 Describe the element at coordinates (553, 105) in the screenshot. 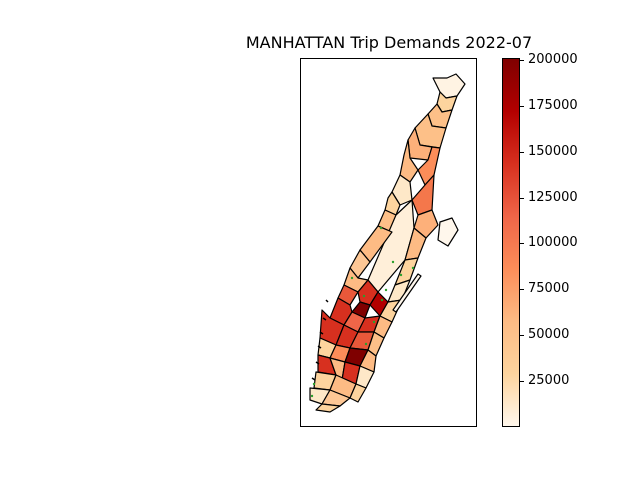

I see `colorbar-tick-label: 175000` at that location.